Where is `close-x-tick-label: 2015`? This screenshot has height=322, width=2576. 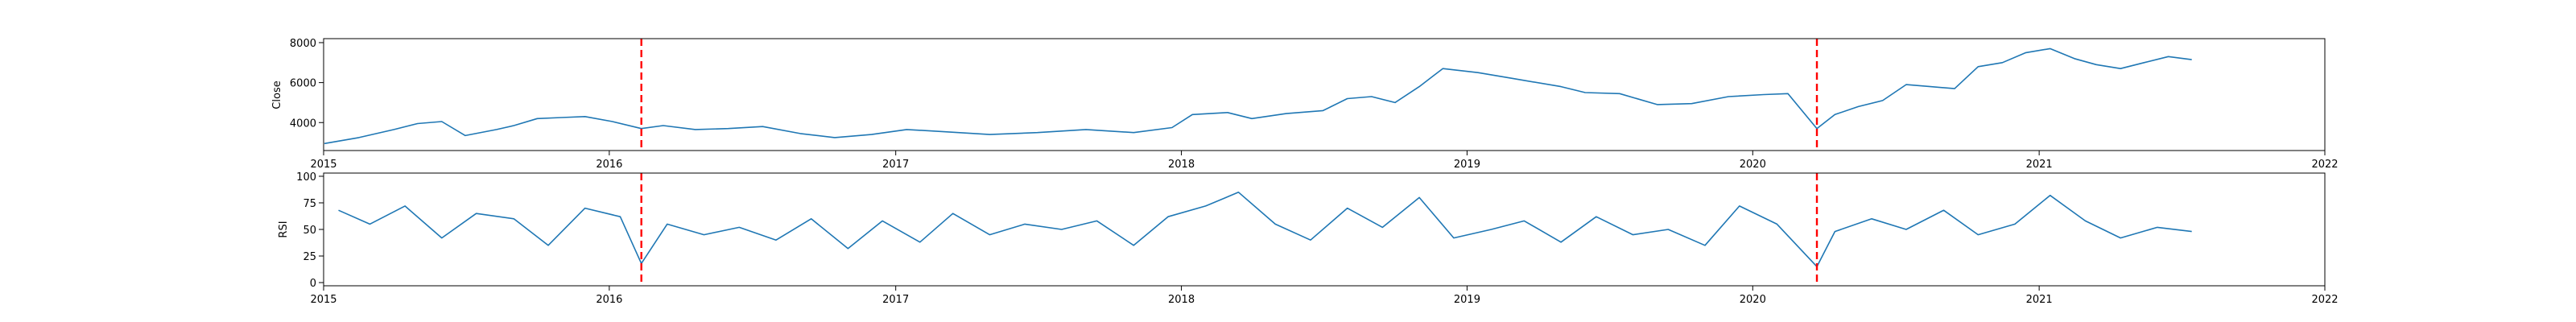
close-x-tick-label: 2015 is located at coordinates (323, 165).